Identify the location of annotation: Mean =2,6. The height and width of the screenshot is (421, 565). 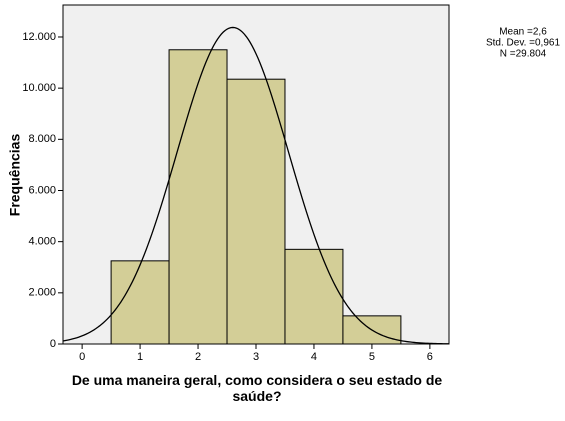
(523, 32).